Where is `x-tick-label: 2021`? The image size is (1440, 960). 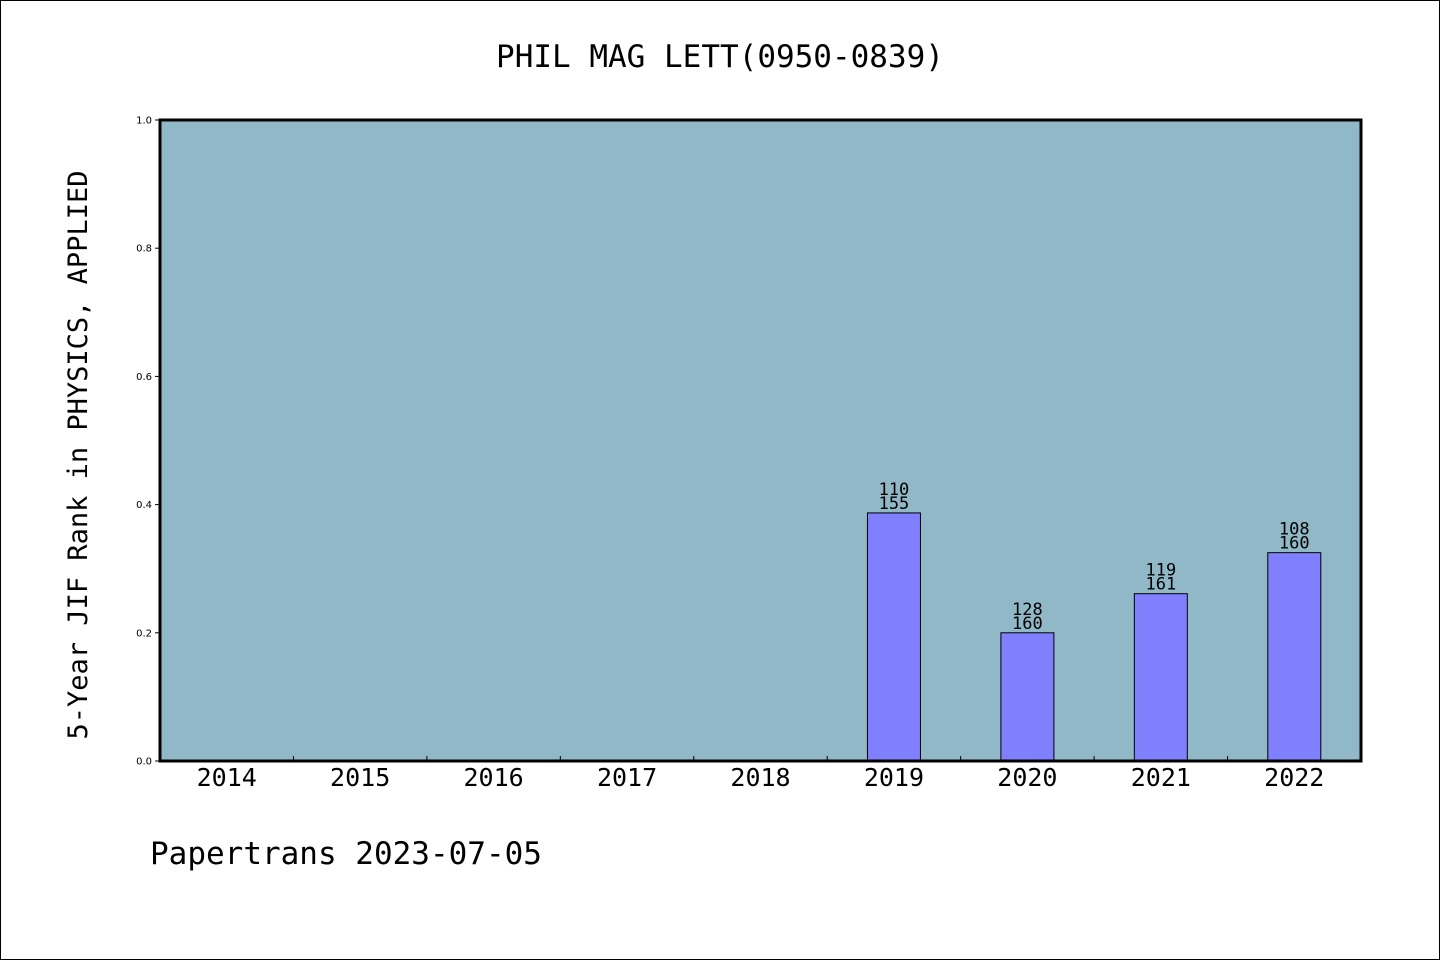
x-tick-label: 2021 is located at coordinates (1161, 777).